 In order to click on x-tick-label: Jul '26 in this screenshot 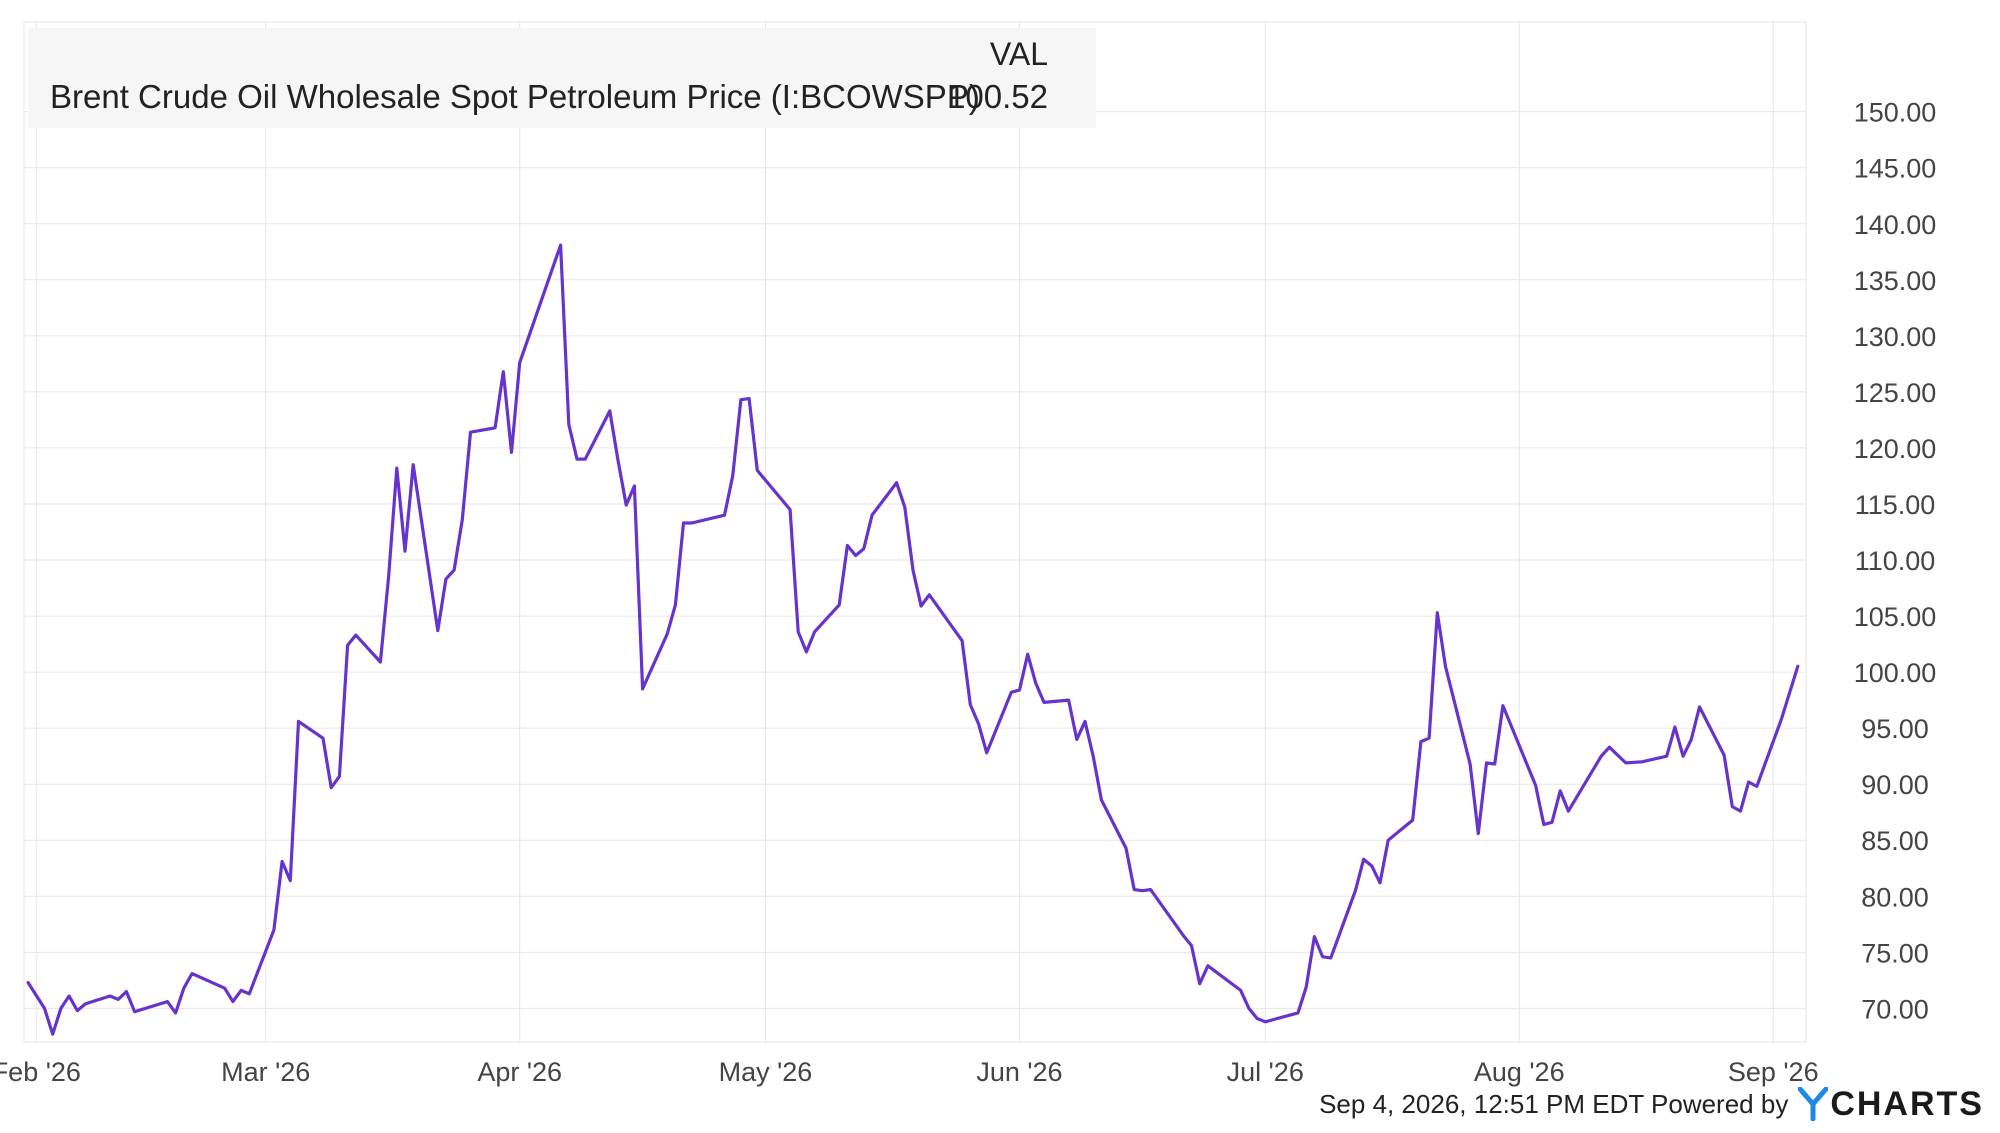, I will do `click(1265, 1072)`.